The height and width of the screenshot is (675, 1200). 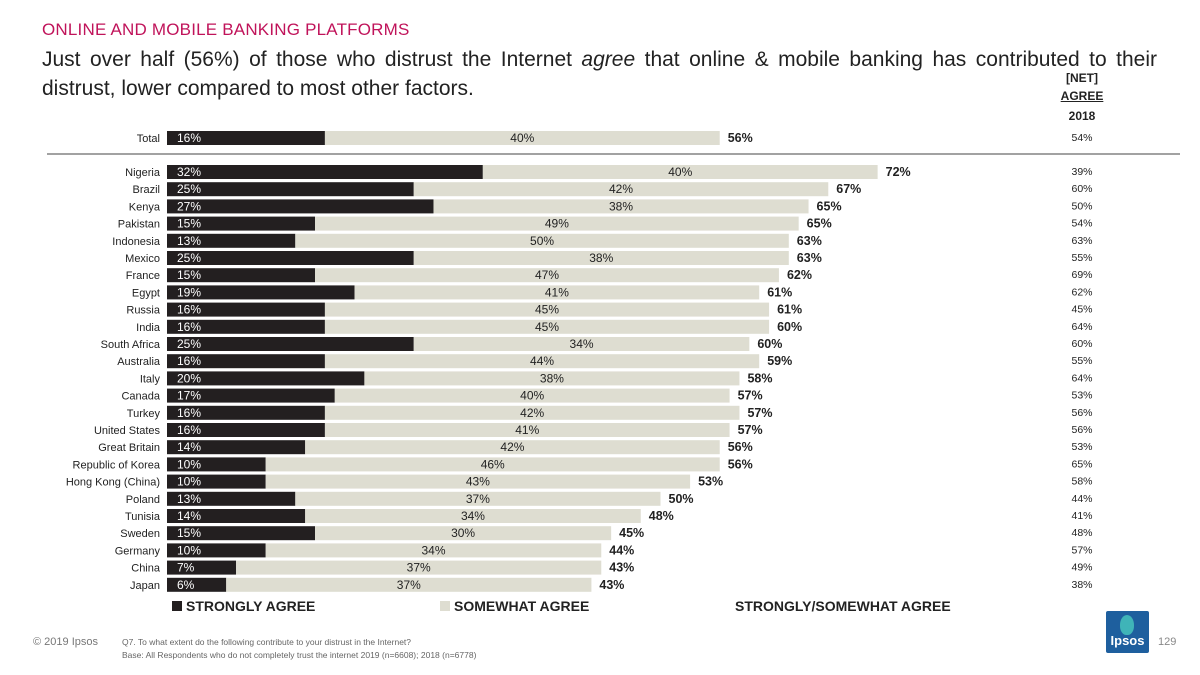 What do you see at coordinates (1167, 642) in the screenshot?
I see `page-number: 129` at bounding box center [1167, 642].